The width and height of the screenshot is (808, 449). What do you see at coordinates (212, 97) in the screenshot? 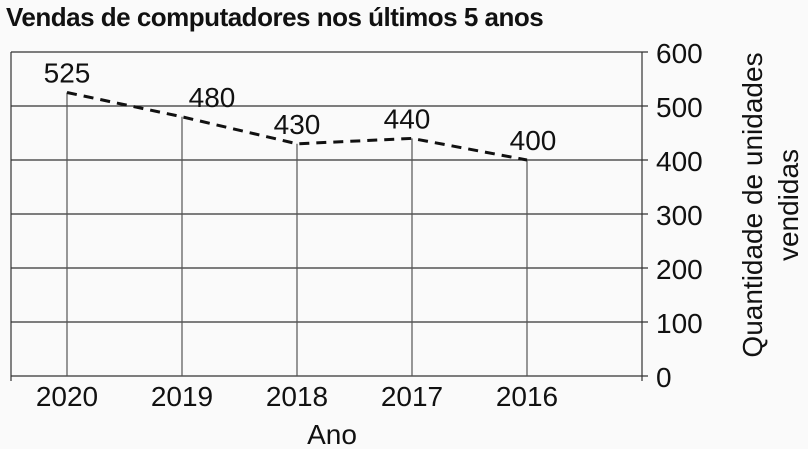
I see `data-label: 480` at bounding box center [212, 97].